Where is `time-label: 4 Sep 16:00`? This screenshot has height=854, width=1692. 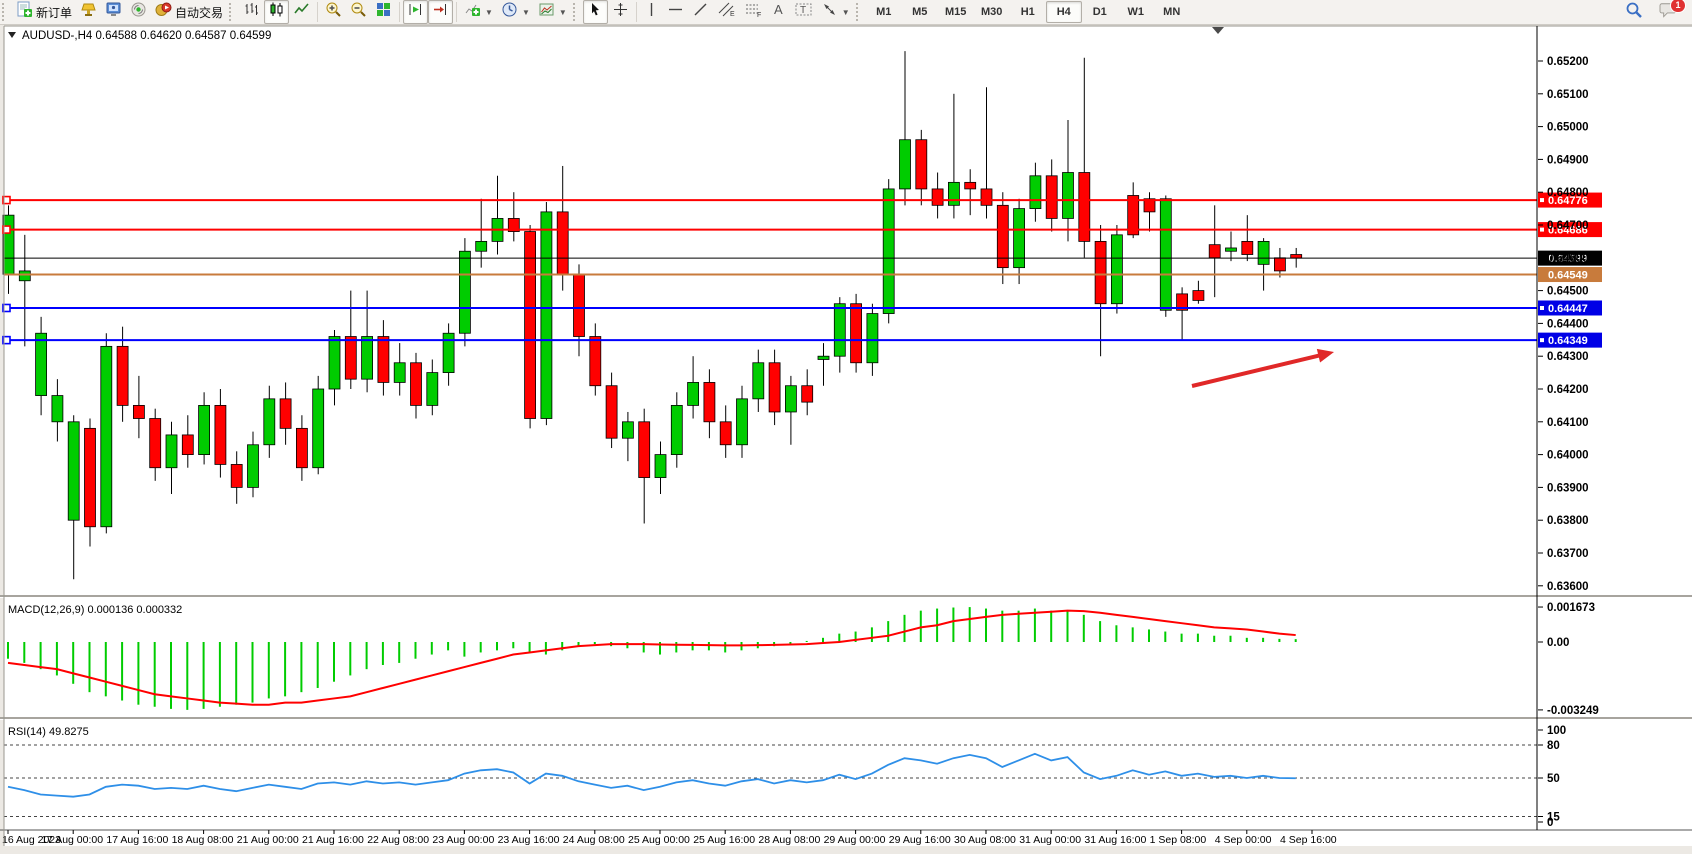
time-label: 4 Sep 16:00 is located at coordinates (1308, 840).